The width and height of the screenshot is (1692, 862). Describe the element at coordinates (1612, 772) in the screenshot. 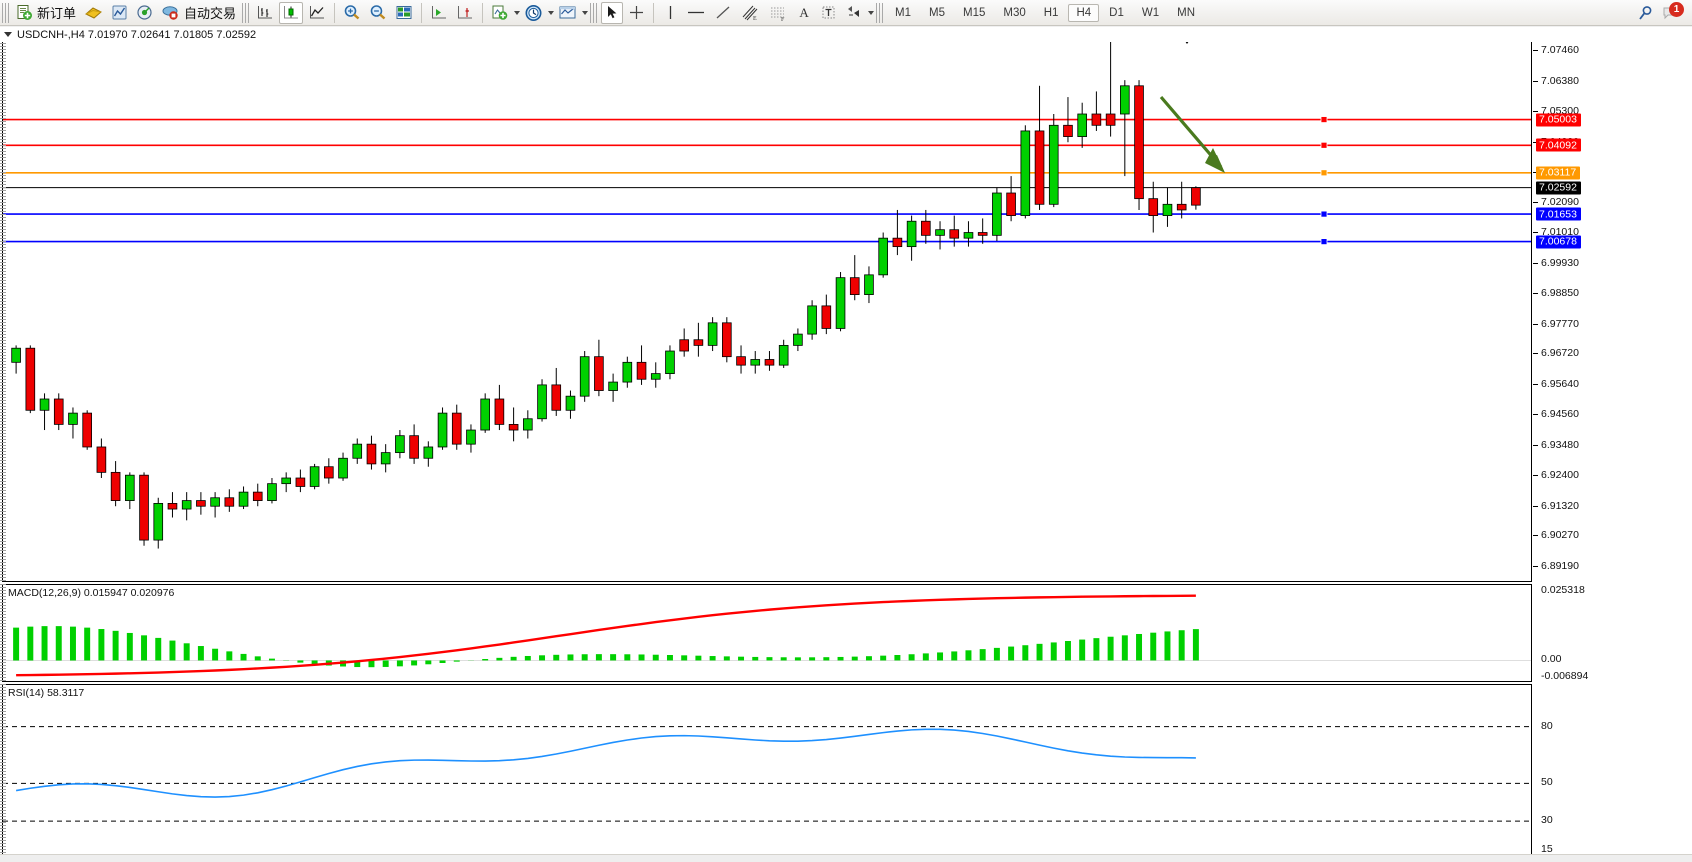

I see `rsi-axis: 80 50 30 15` at that location.